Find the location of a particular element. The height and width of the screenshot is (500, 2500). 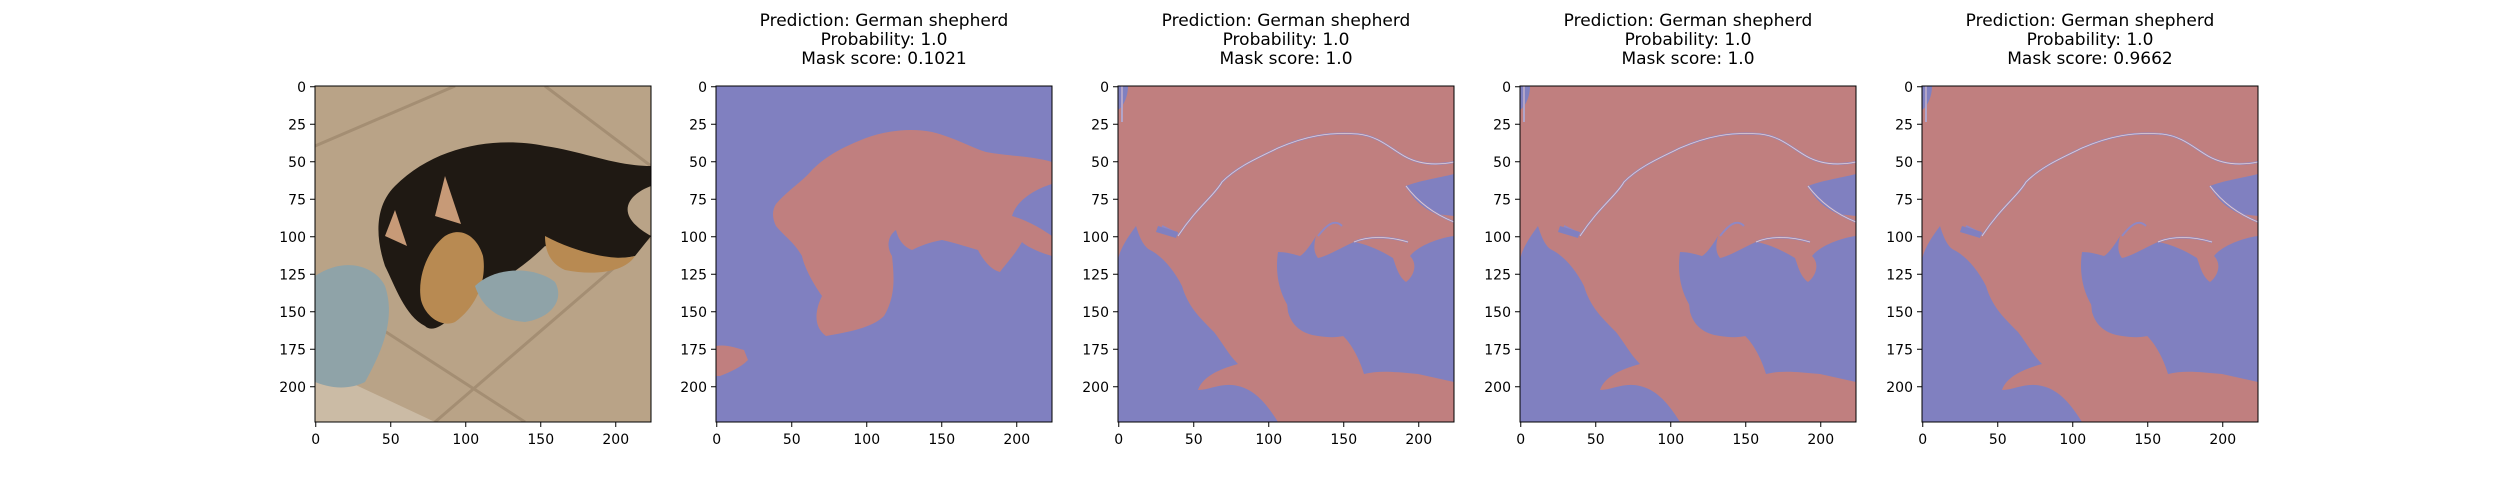

panel-1: 0 50 100 150 200 0 25 50 75 100 125 150 175 200 is located at coordinates (465, 264).